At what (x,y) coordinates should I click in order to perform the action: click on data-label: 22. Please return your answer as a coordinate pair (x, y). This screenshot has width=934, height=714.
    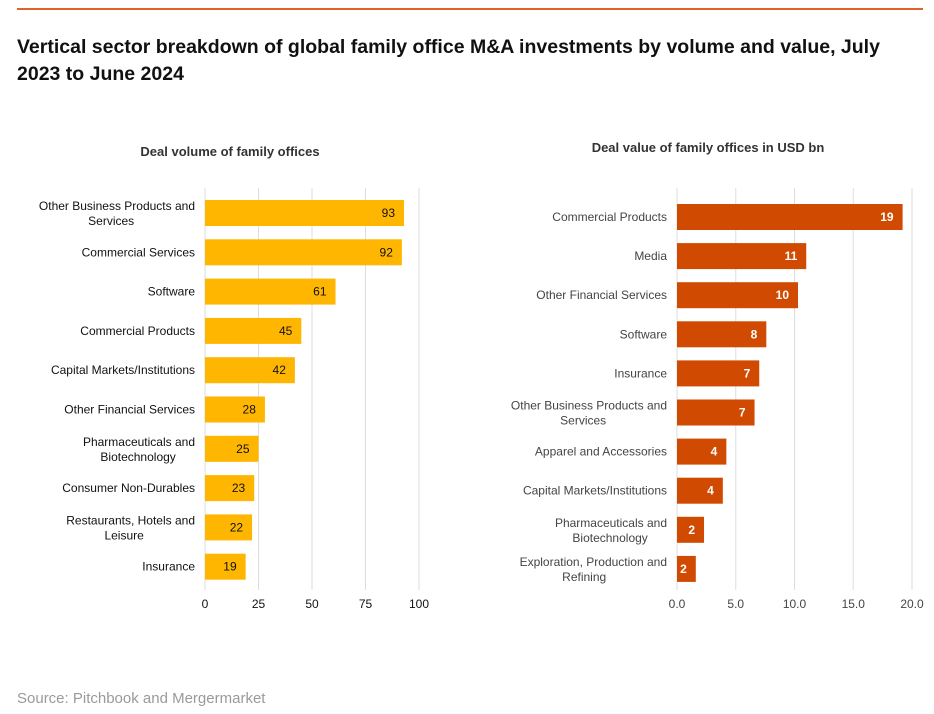
    Looking at the image, I should click on (237, 527).